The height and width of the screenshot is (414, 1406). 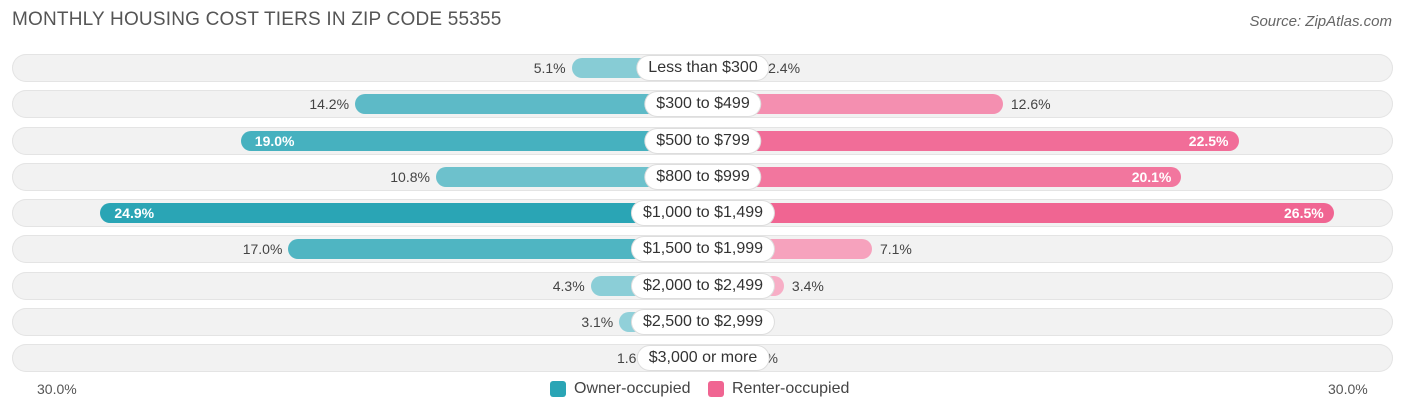 What do you see at coordinates (632, 388) in the screenshot?
I see `legend-owner-label: Owner-occupied` at bounding box center [632, 388].